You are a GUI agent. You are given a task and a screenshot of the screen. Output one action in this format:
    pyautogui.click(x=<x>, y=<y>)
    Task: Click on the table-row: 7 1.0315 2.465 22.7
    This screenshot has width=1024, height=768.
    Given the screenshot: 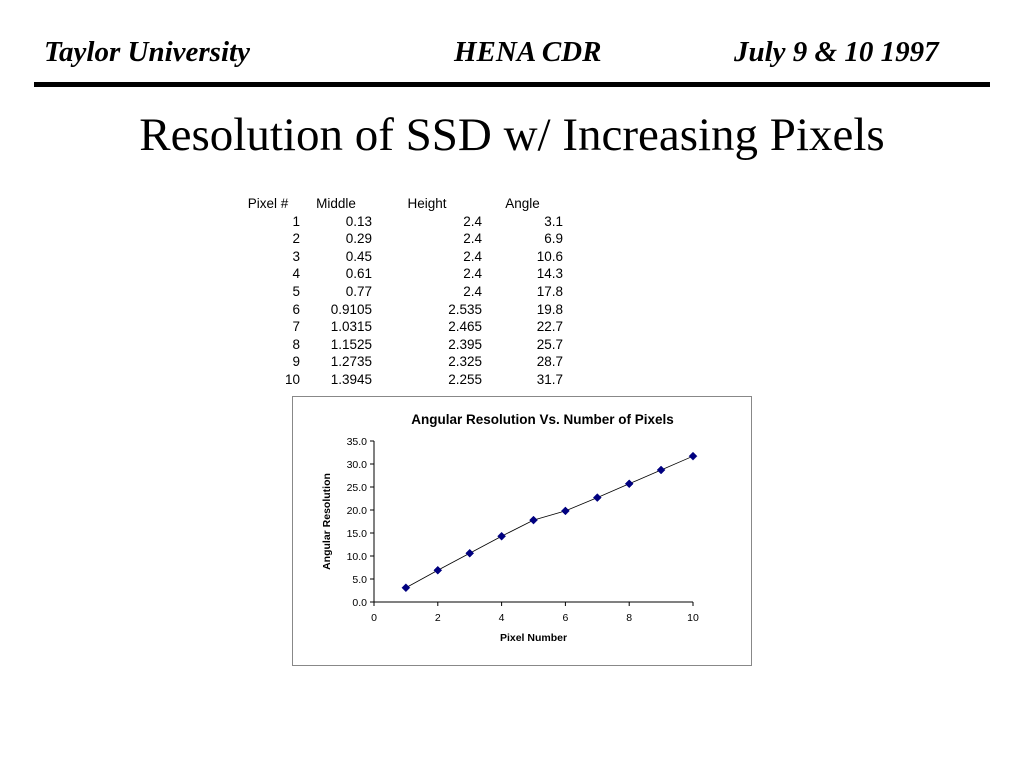 What is the action you would take?
    pyautogui.click(x=399, y=327)
    